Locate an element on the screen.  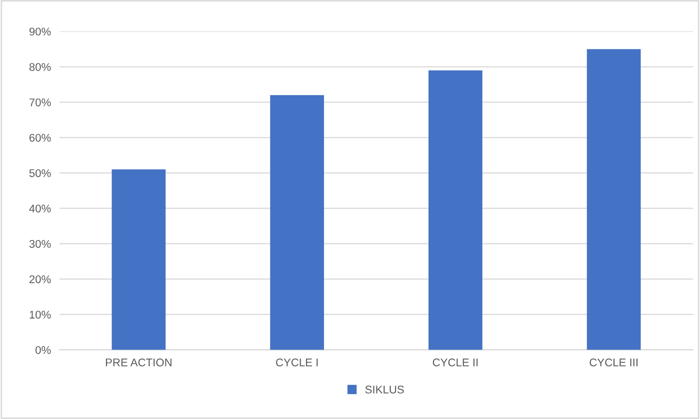
y-tick-label: 80% is located at coordinates (40, 67).